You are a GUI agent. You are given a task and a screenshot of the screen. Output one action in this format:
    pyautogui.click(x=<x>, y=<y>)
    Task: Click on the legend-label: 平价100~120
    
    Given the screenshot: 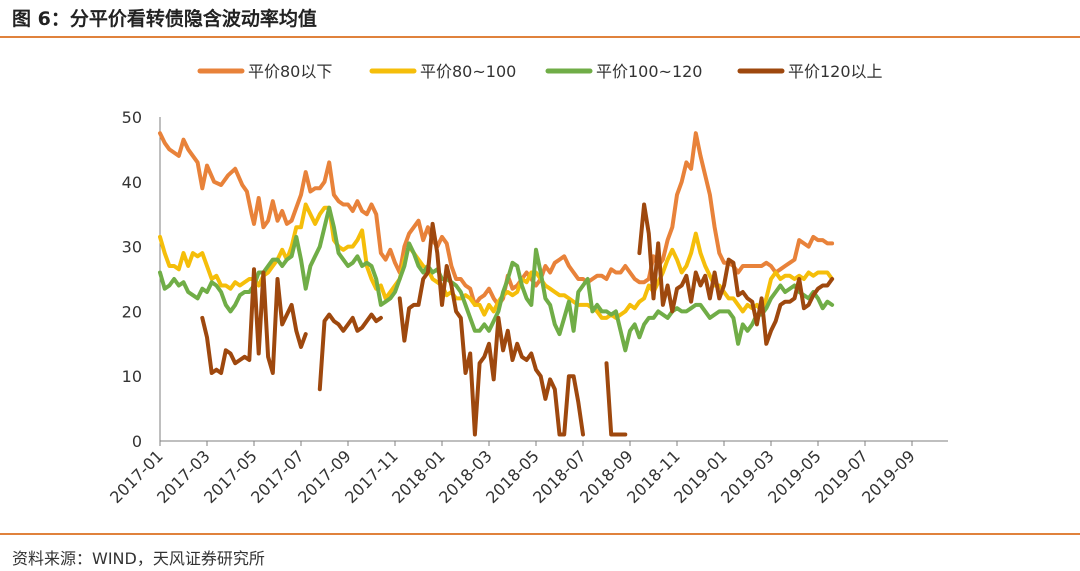 What is the action you would take?
    pyautogui.click(x=649, y=71)
    